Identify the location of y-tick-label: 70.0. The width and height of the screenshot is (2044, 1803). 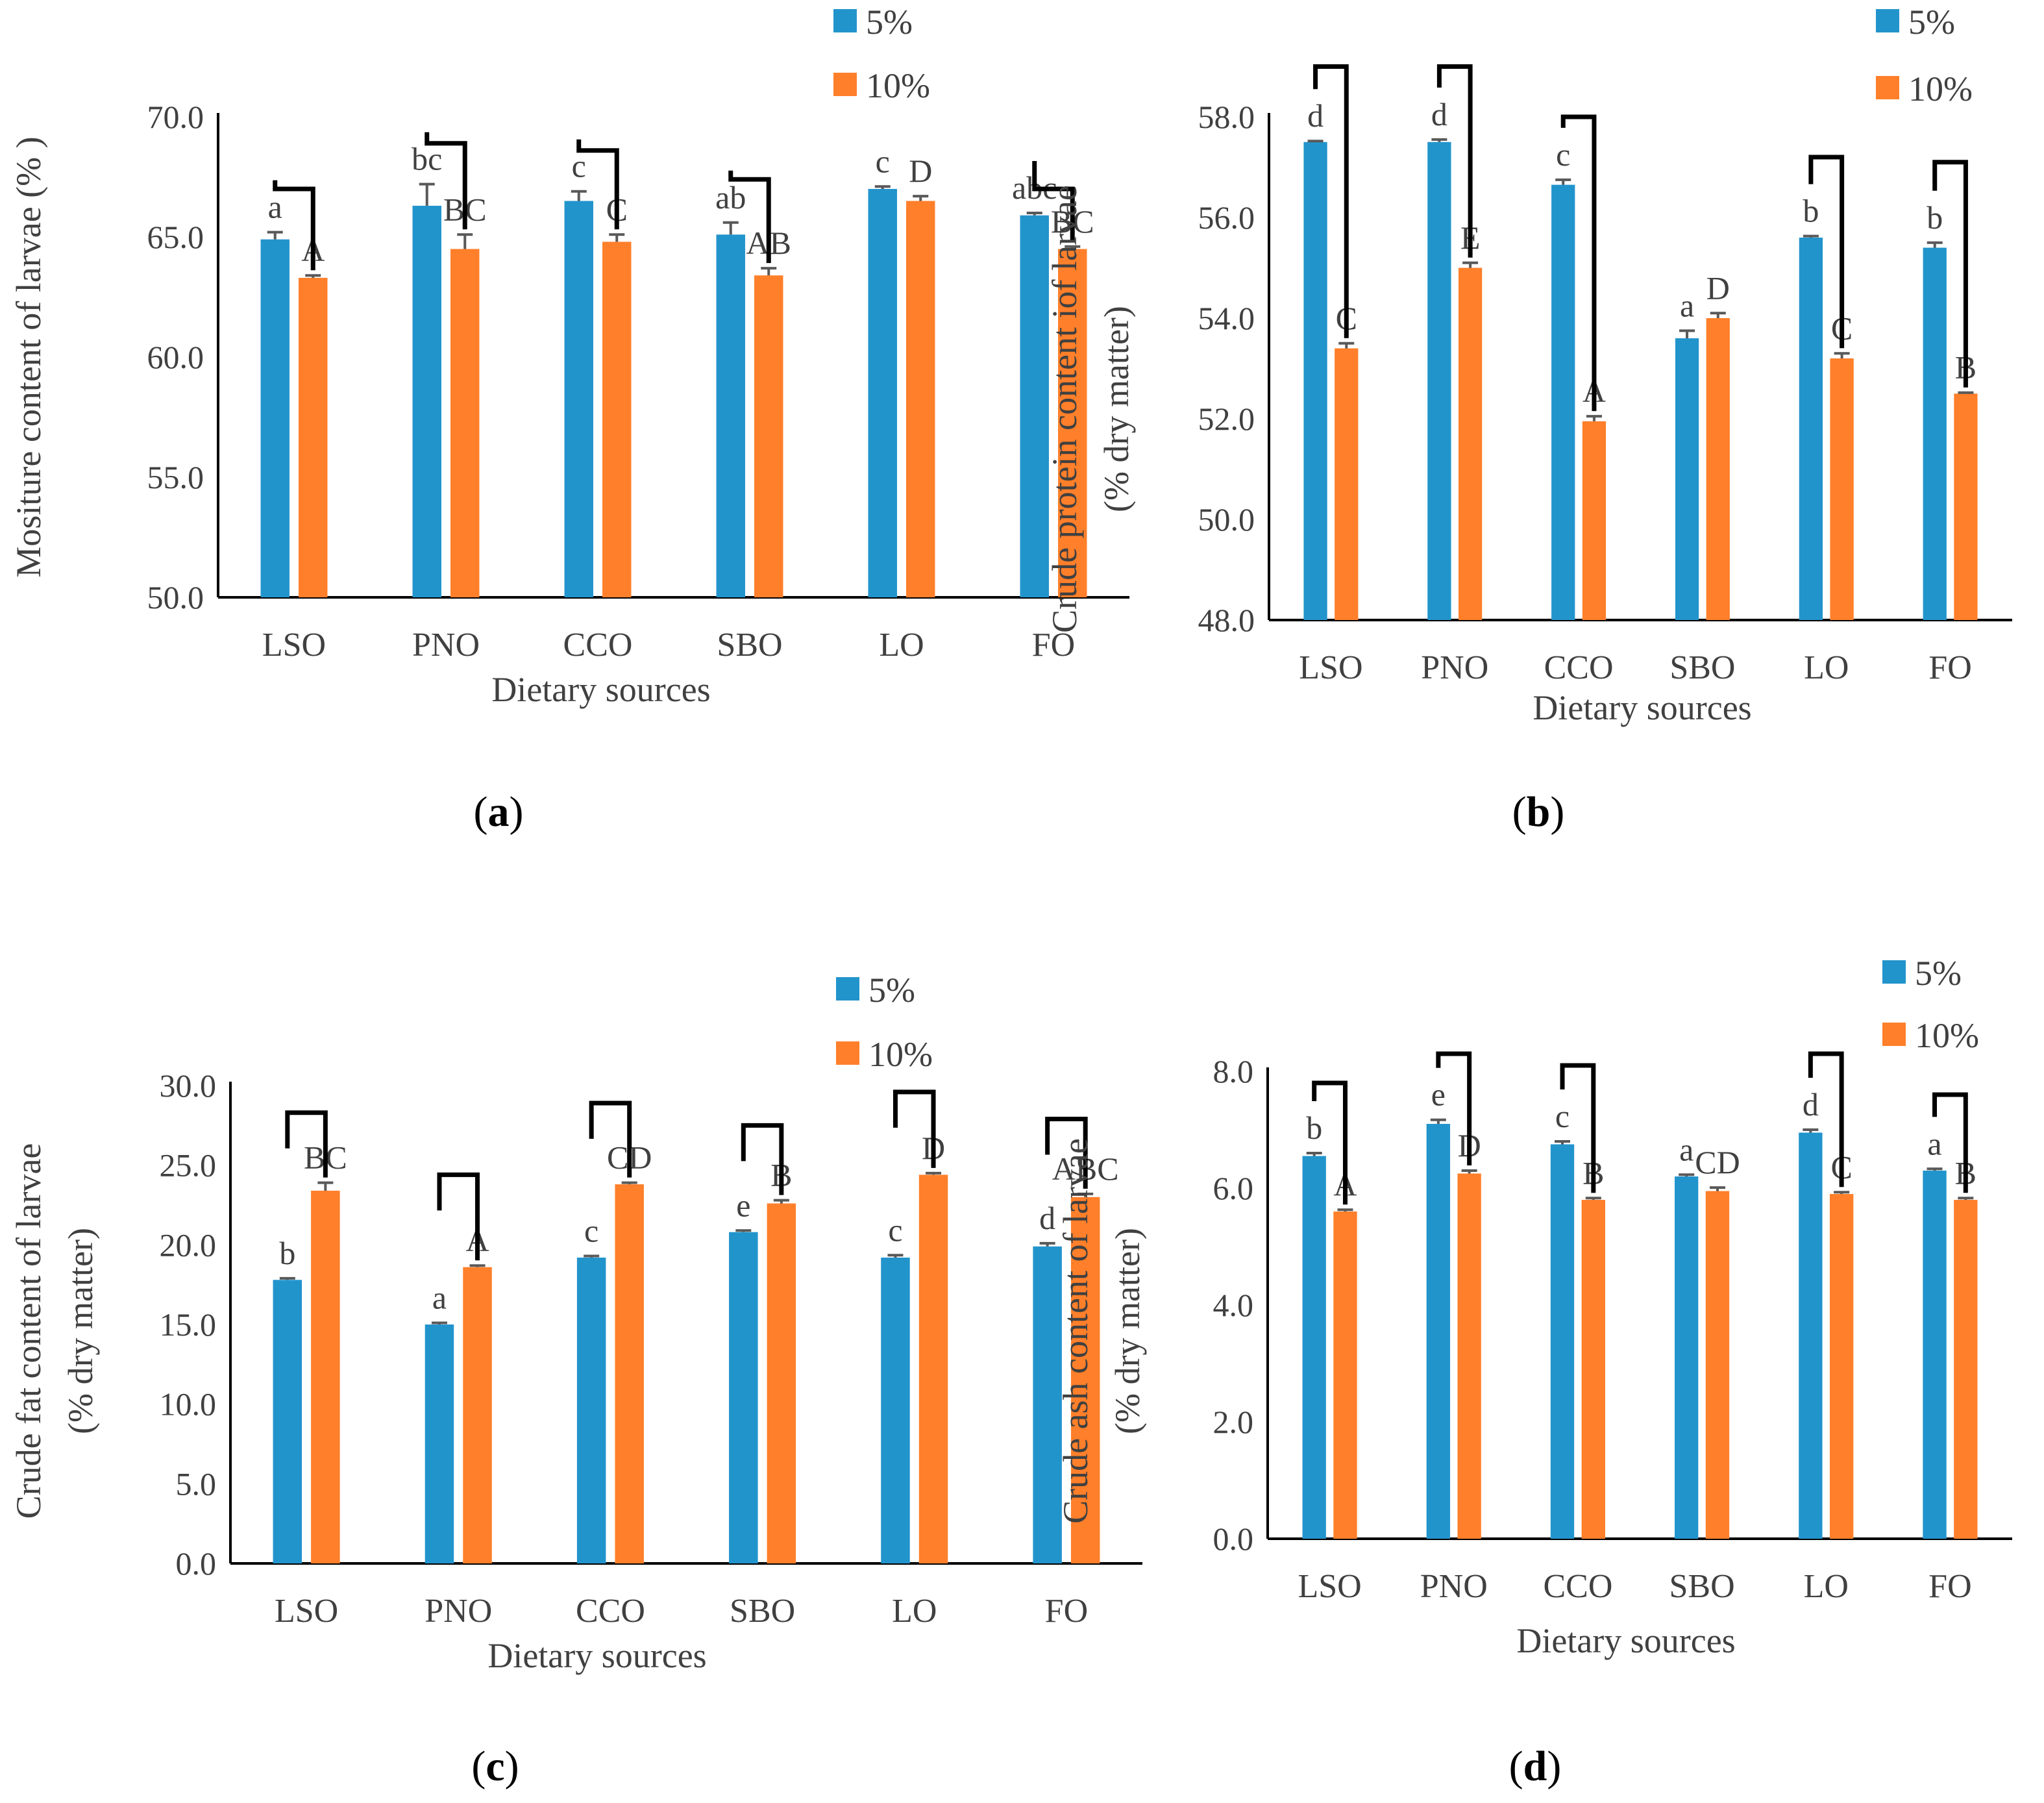
(175, 117).